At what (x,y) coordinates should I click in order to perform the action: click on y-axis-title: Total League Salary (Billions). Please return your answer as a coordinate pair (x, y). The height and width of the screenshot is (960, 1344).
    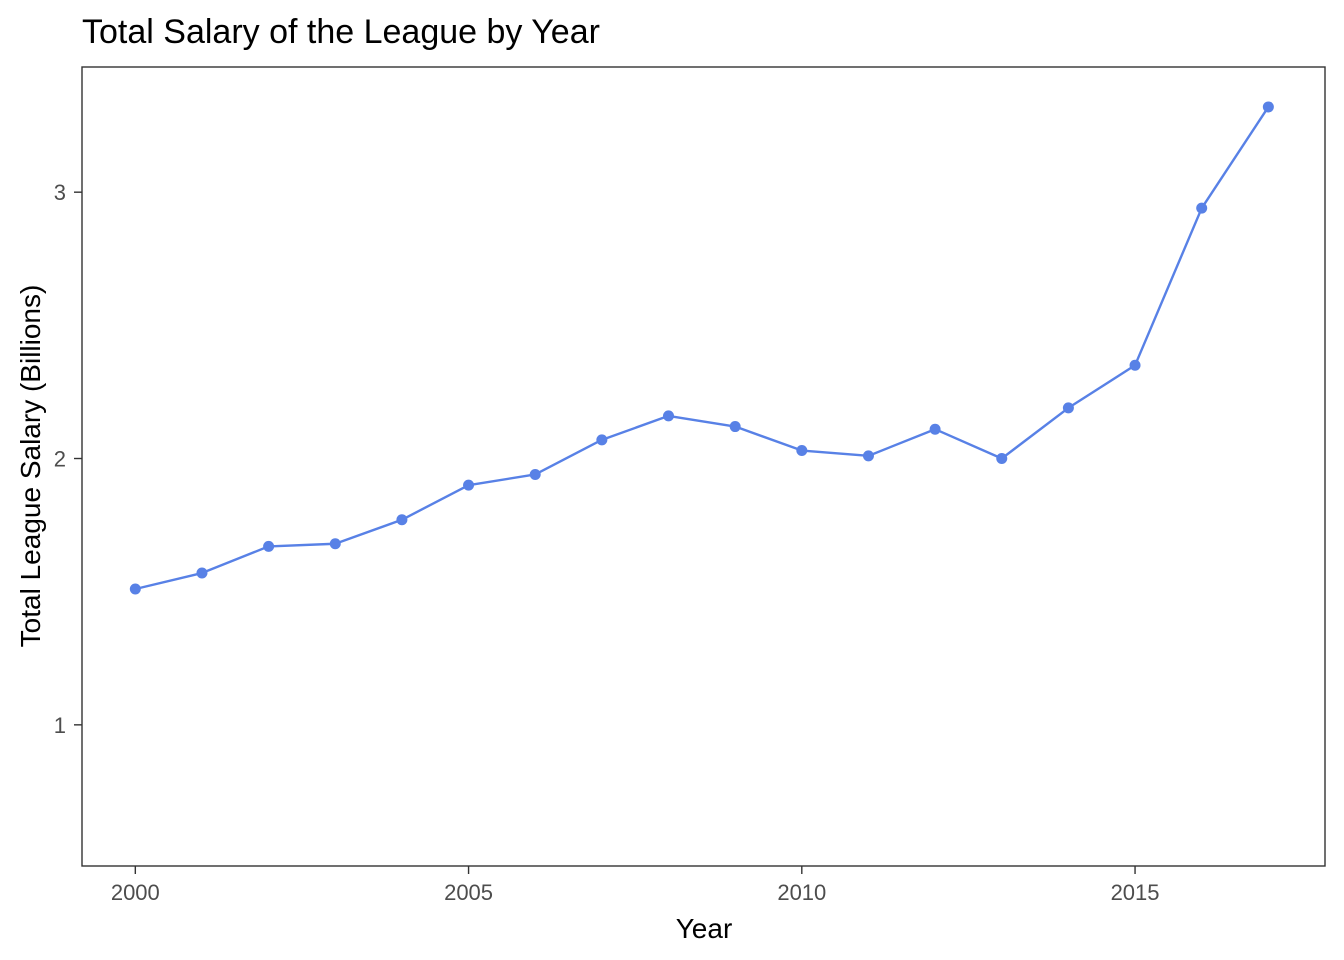
    Looking at the image, I should click on (30, 466).